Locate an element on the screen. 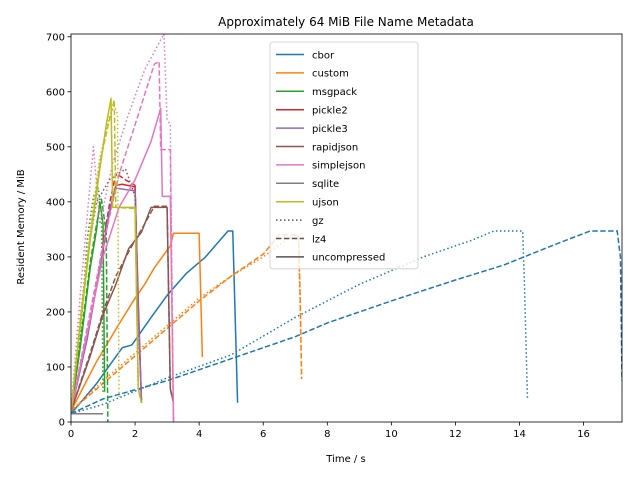  y-tick-label: 300 is located at coordinates (55, 257).